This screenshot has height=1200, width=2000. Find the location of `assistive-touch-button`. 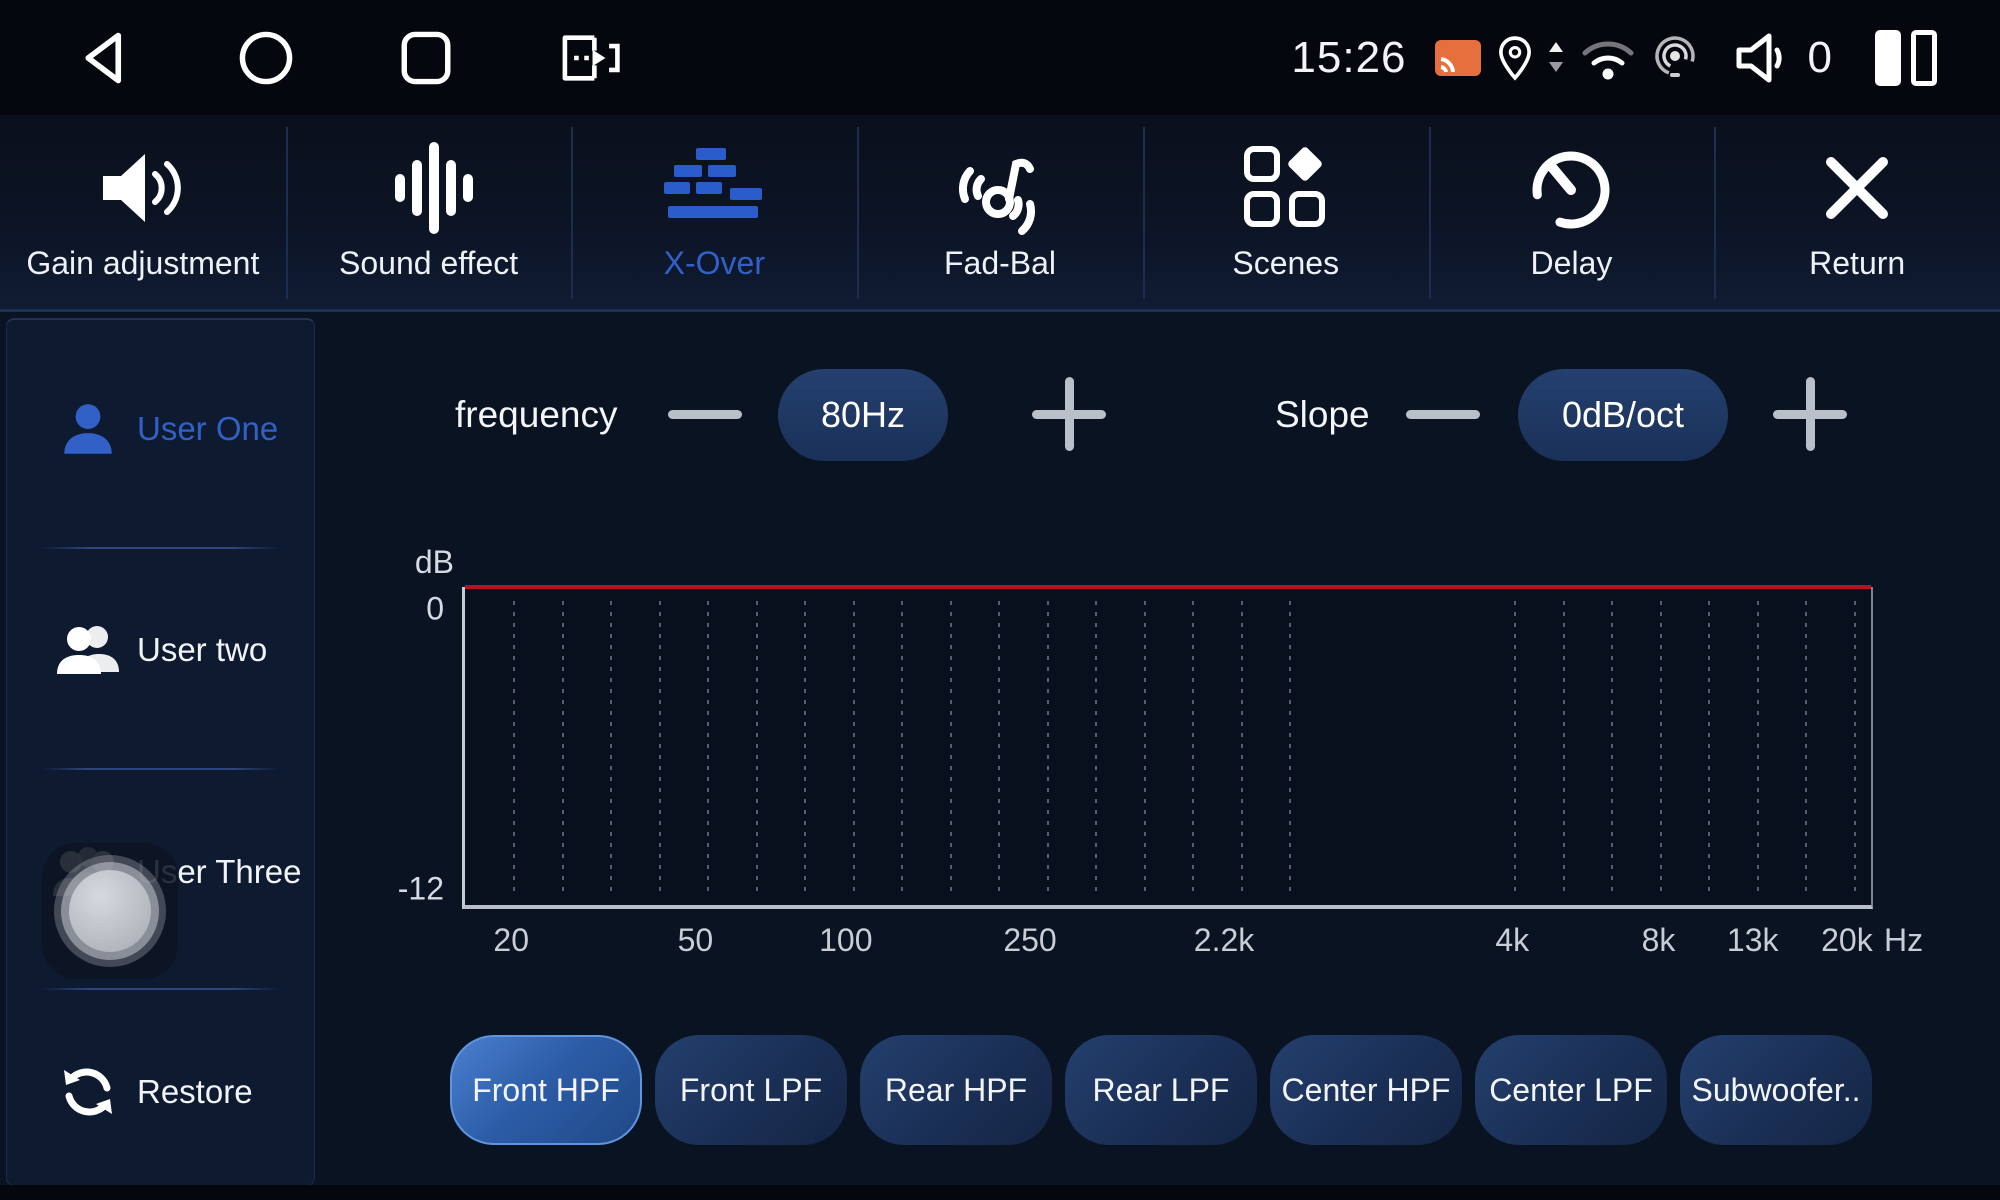

assistive-touch-button is located at coordinates (110, 911).